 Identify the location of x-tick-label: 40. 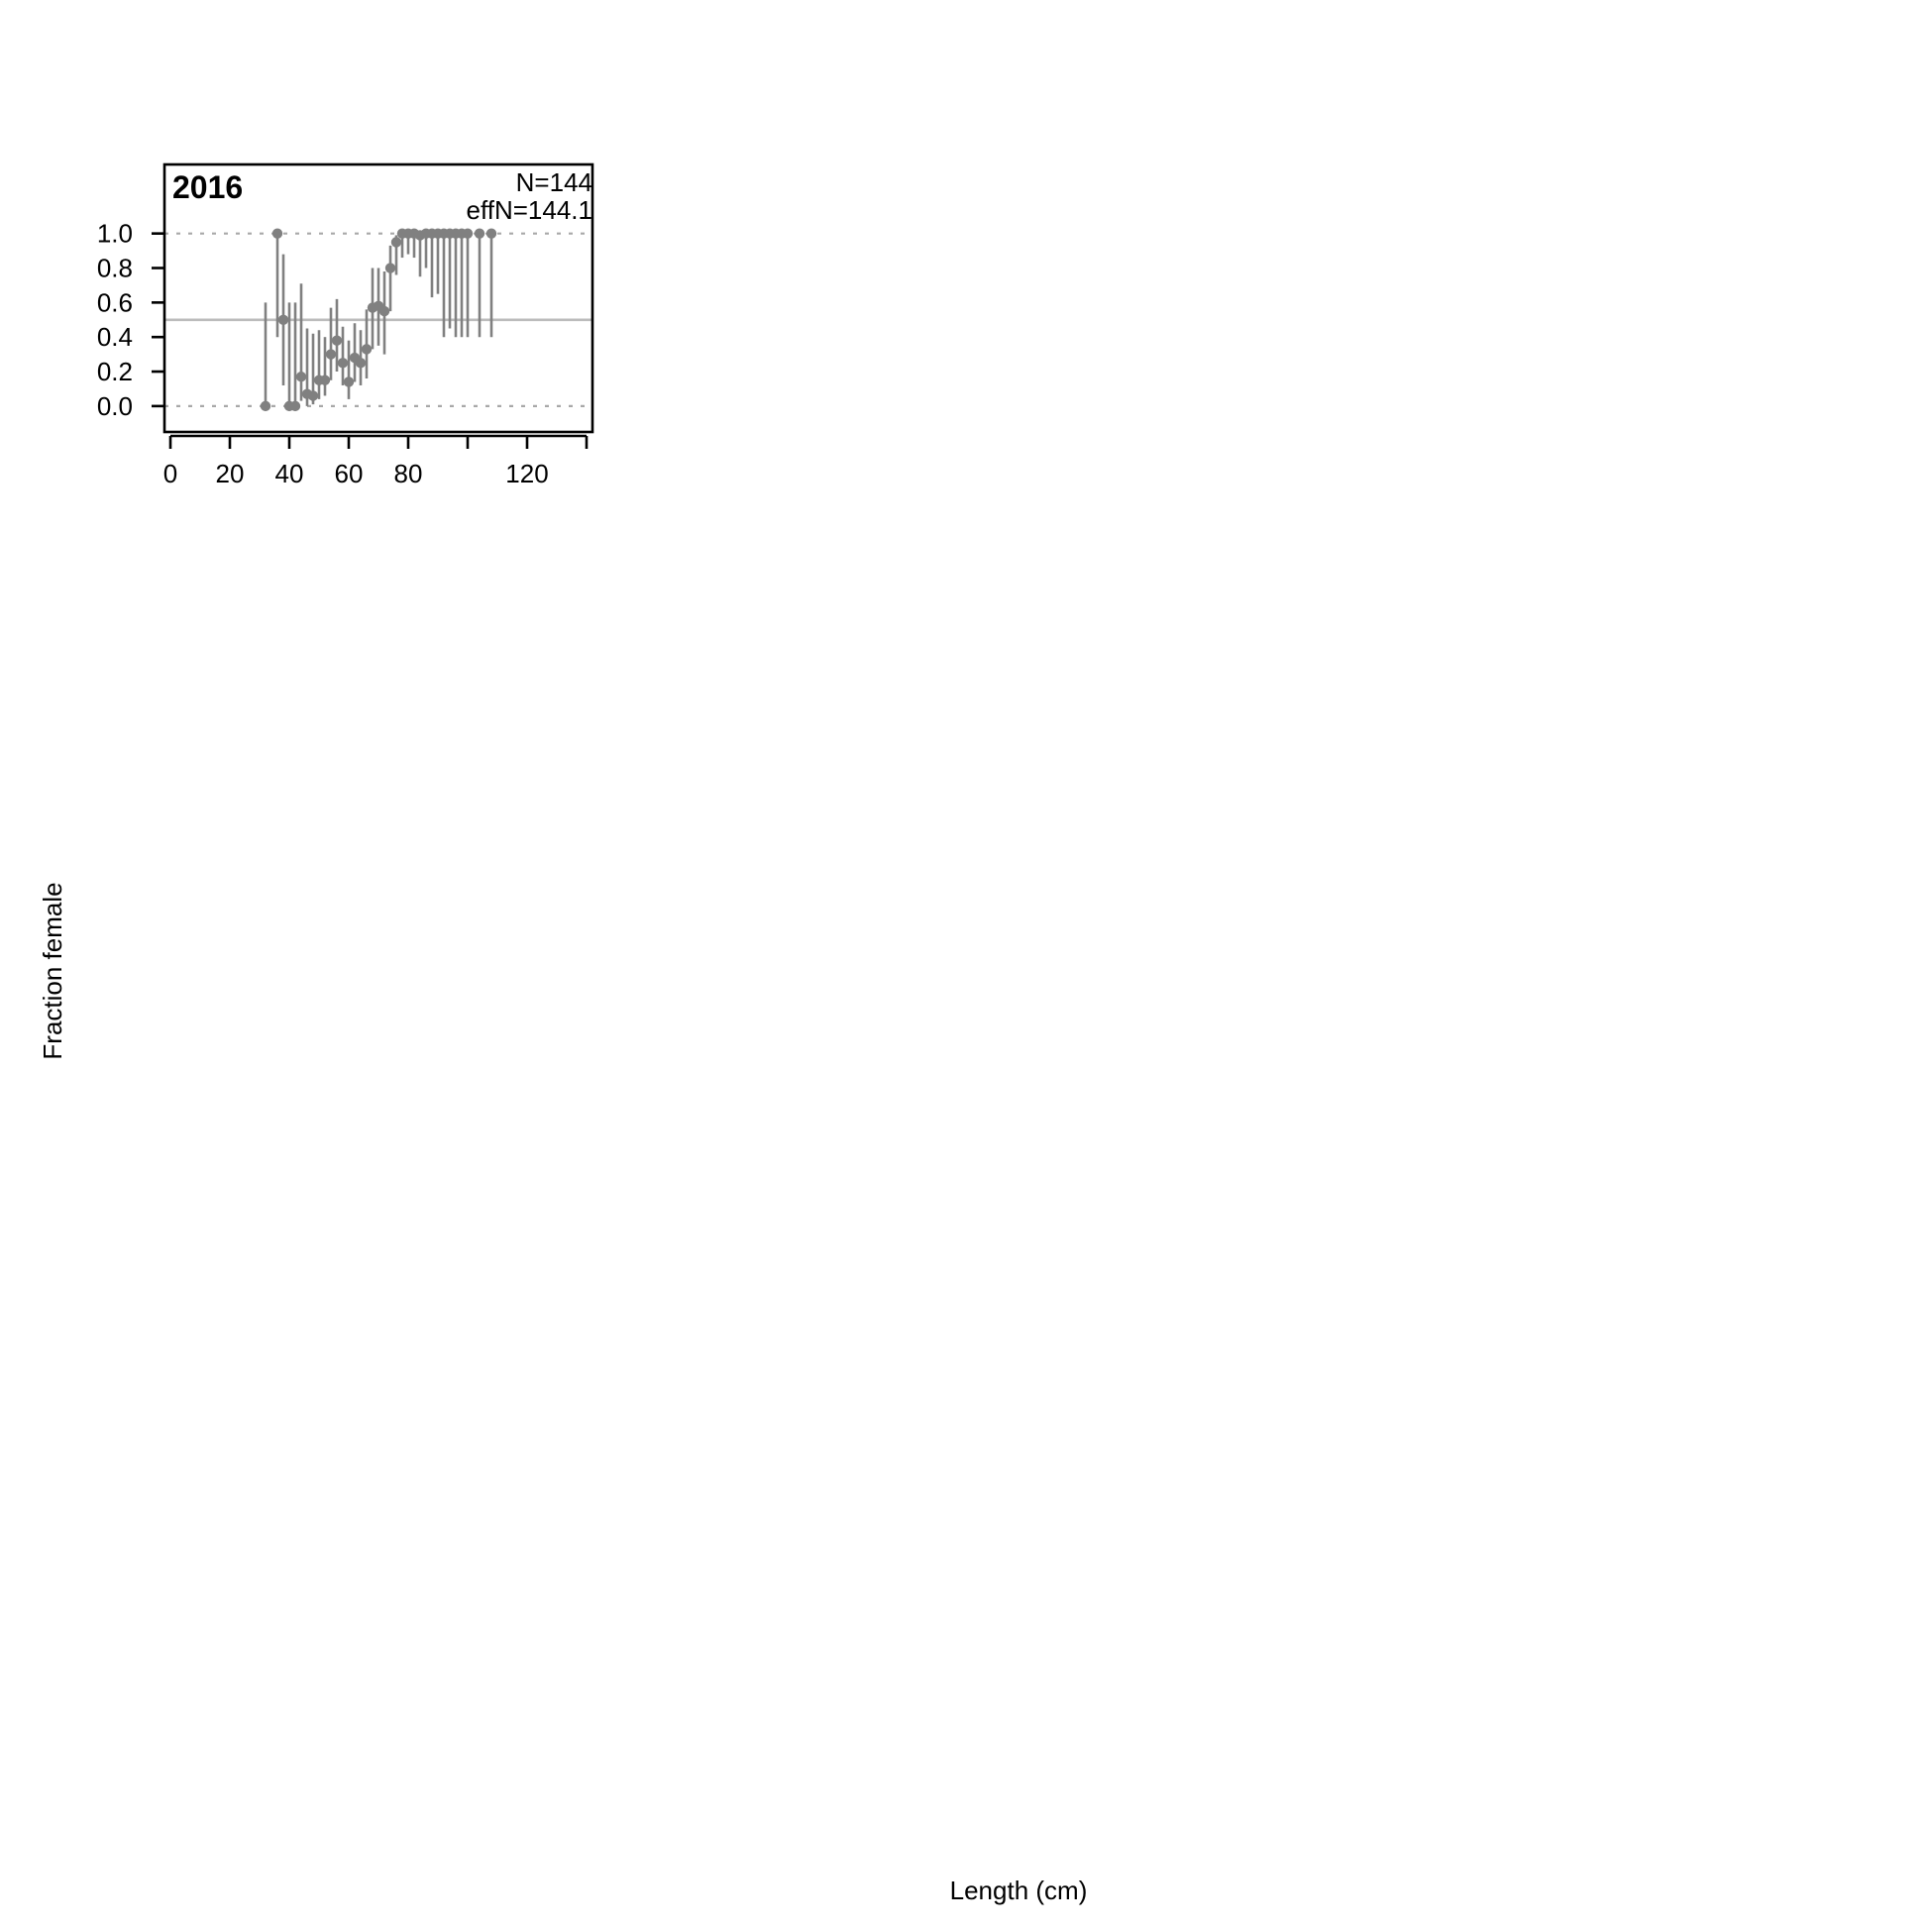
(289, 473).